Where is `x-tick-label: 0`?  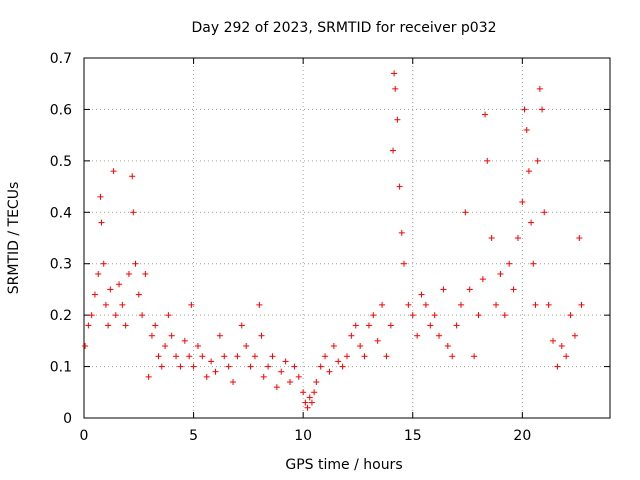 x-tick-label: 0 is located at coordinates (84, 436).